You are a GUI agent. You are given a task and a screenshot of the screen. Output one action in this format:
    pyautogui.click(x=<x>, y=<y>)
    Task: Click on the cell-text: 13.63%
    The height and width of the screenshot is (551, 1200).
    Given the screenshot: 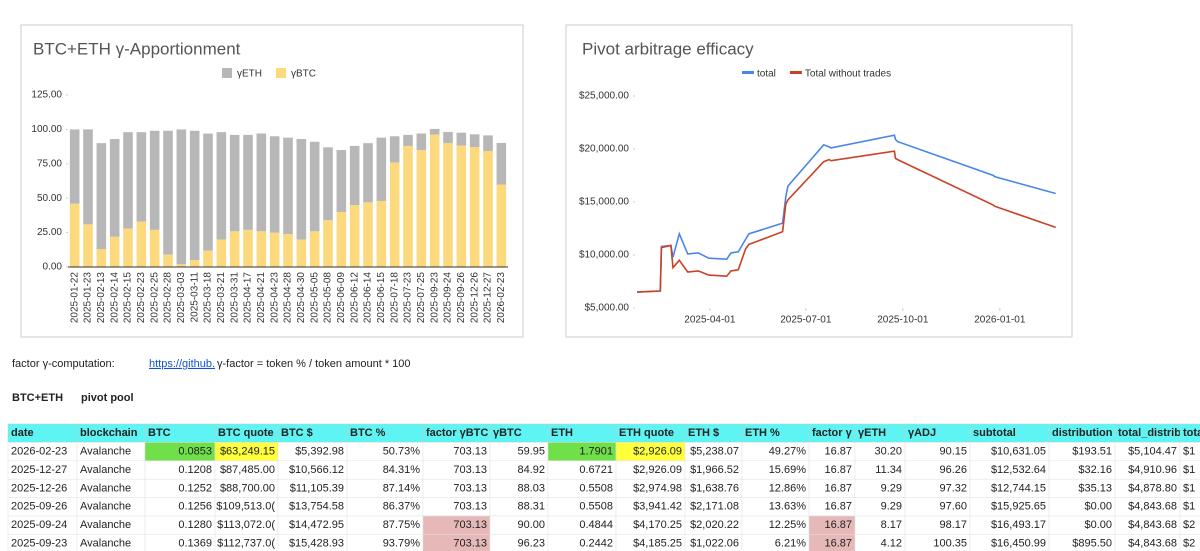 What is the action you would take?
    pyautogui.click(x=788, y=507)
    